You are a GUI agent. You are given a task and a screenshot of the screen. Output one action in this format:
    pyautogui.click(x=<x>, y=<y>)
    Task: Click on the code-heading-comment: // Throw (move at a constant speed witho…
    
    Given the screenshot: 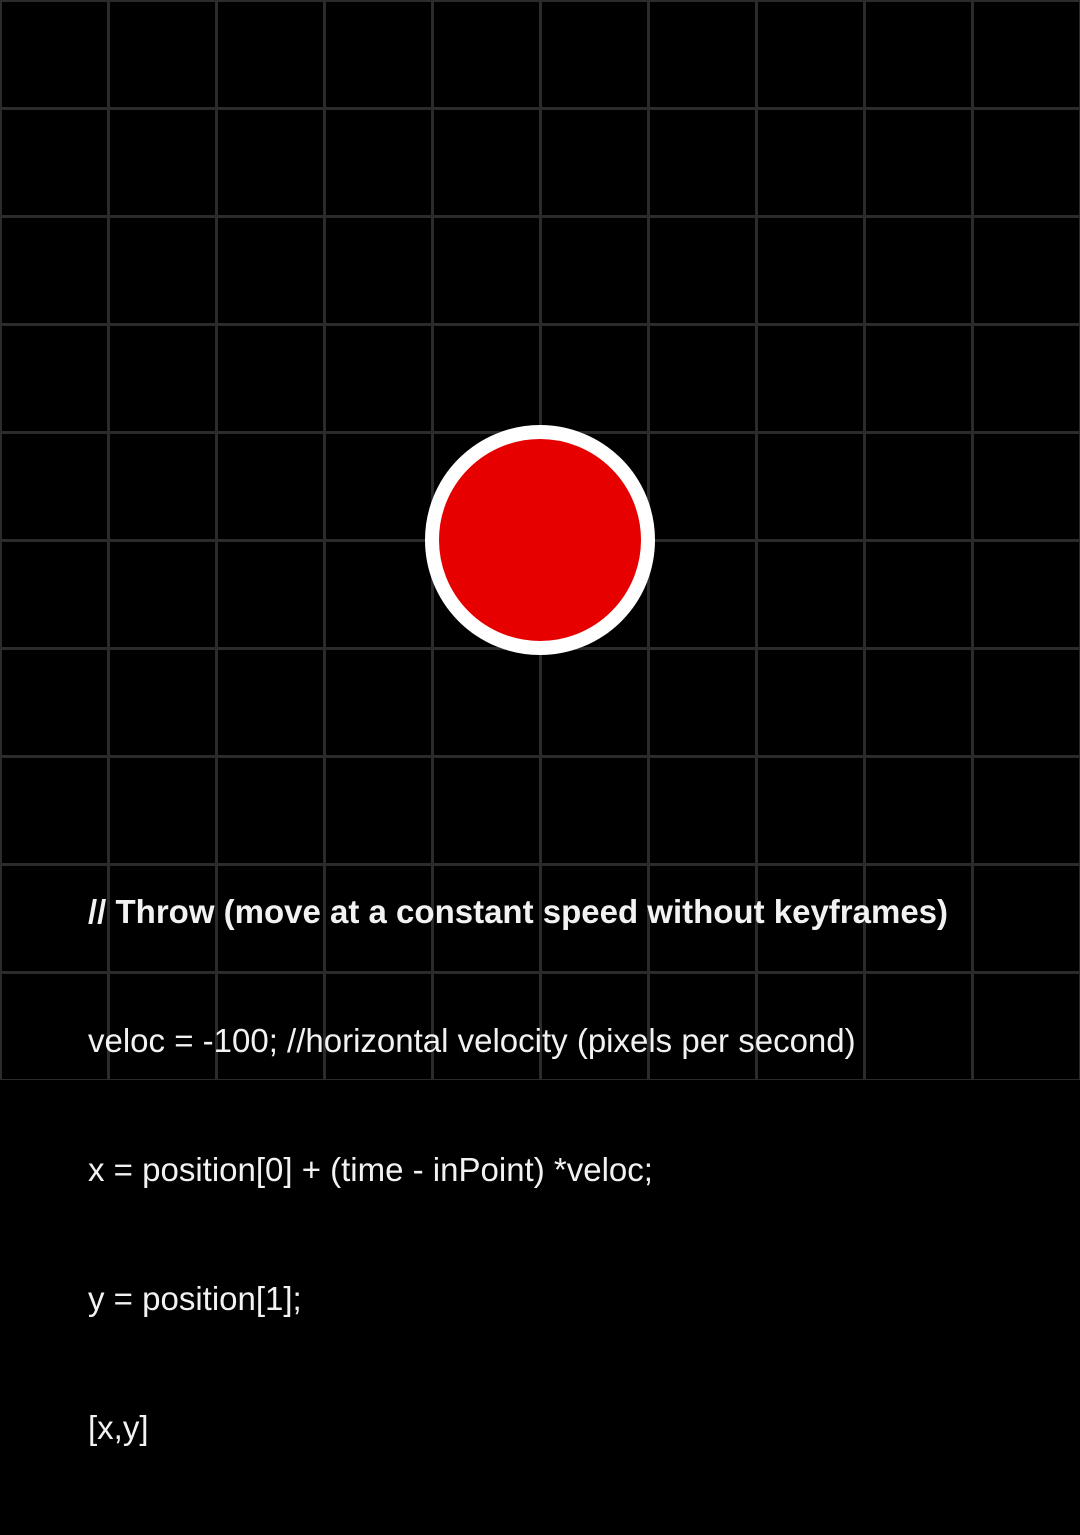 What is the action you would take?
    pyautogui.click(x=518, y=911)
    